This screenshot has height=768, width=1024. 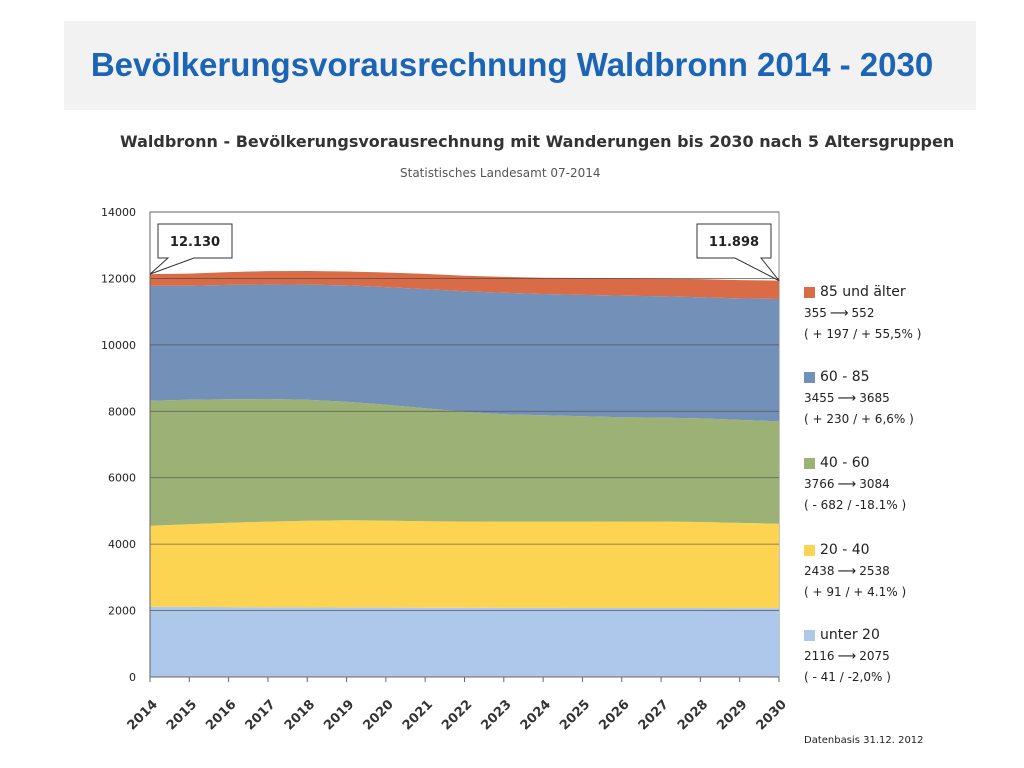 I want to click on legend-delta: ( + 230 / + 6,6% ), so click(x=859, y=419).